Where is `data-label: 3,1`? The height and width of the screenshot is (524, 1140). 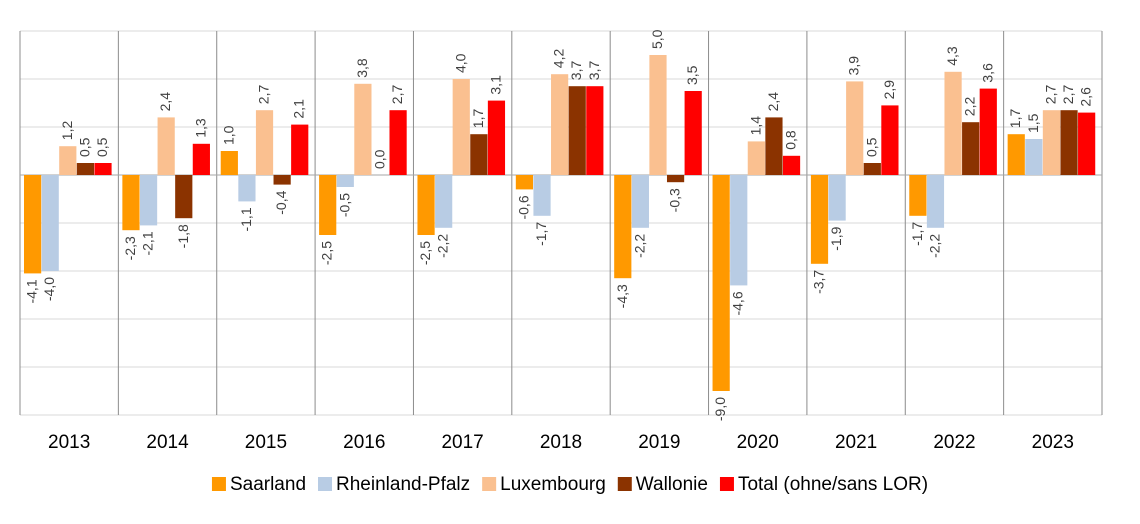
data-label: 3,1 is located at coordinates (495, 85).